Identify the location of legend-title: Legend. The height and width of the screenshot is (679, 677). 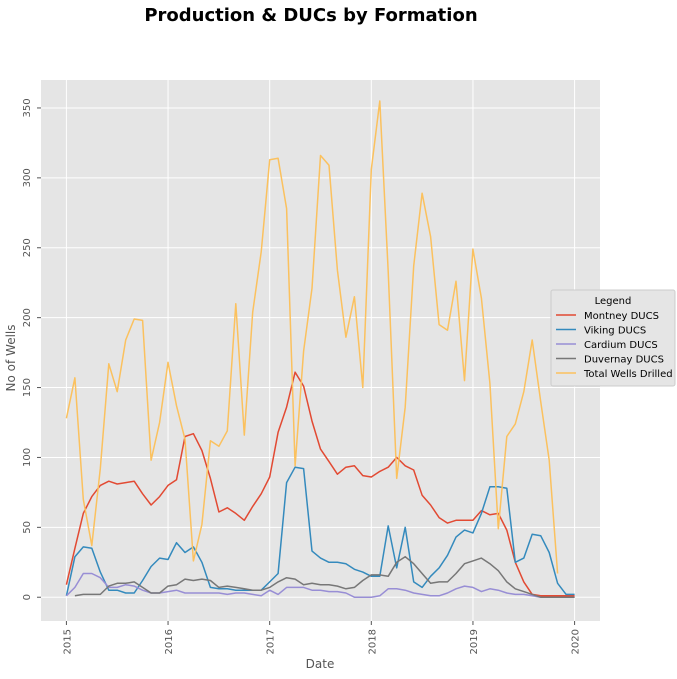
(613, 301).